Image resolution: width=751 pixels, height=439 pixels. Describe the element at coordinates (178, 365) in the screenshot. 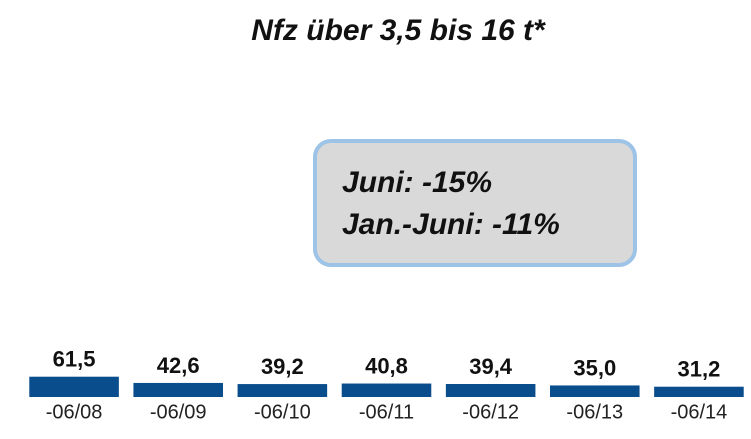

I see `value-label: 42,6` at that location.